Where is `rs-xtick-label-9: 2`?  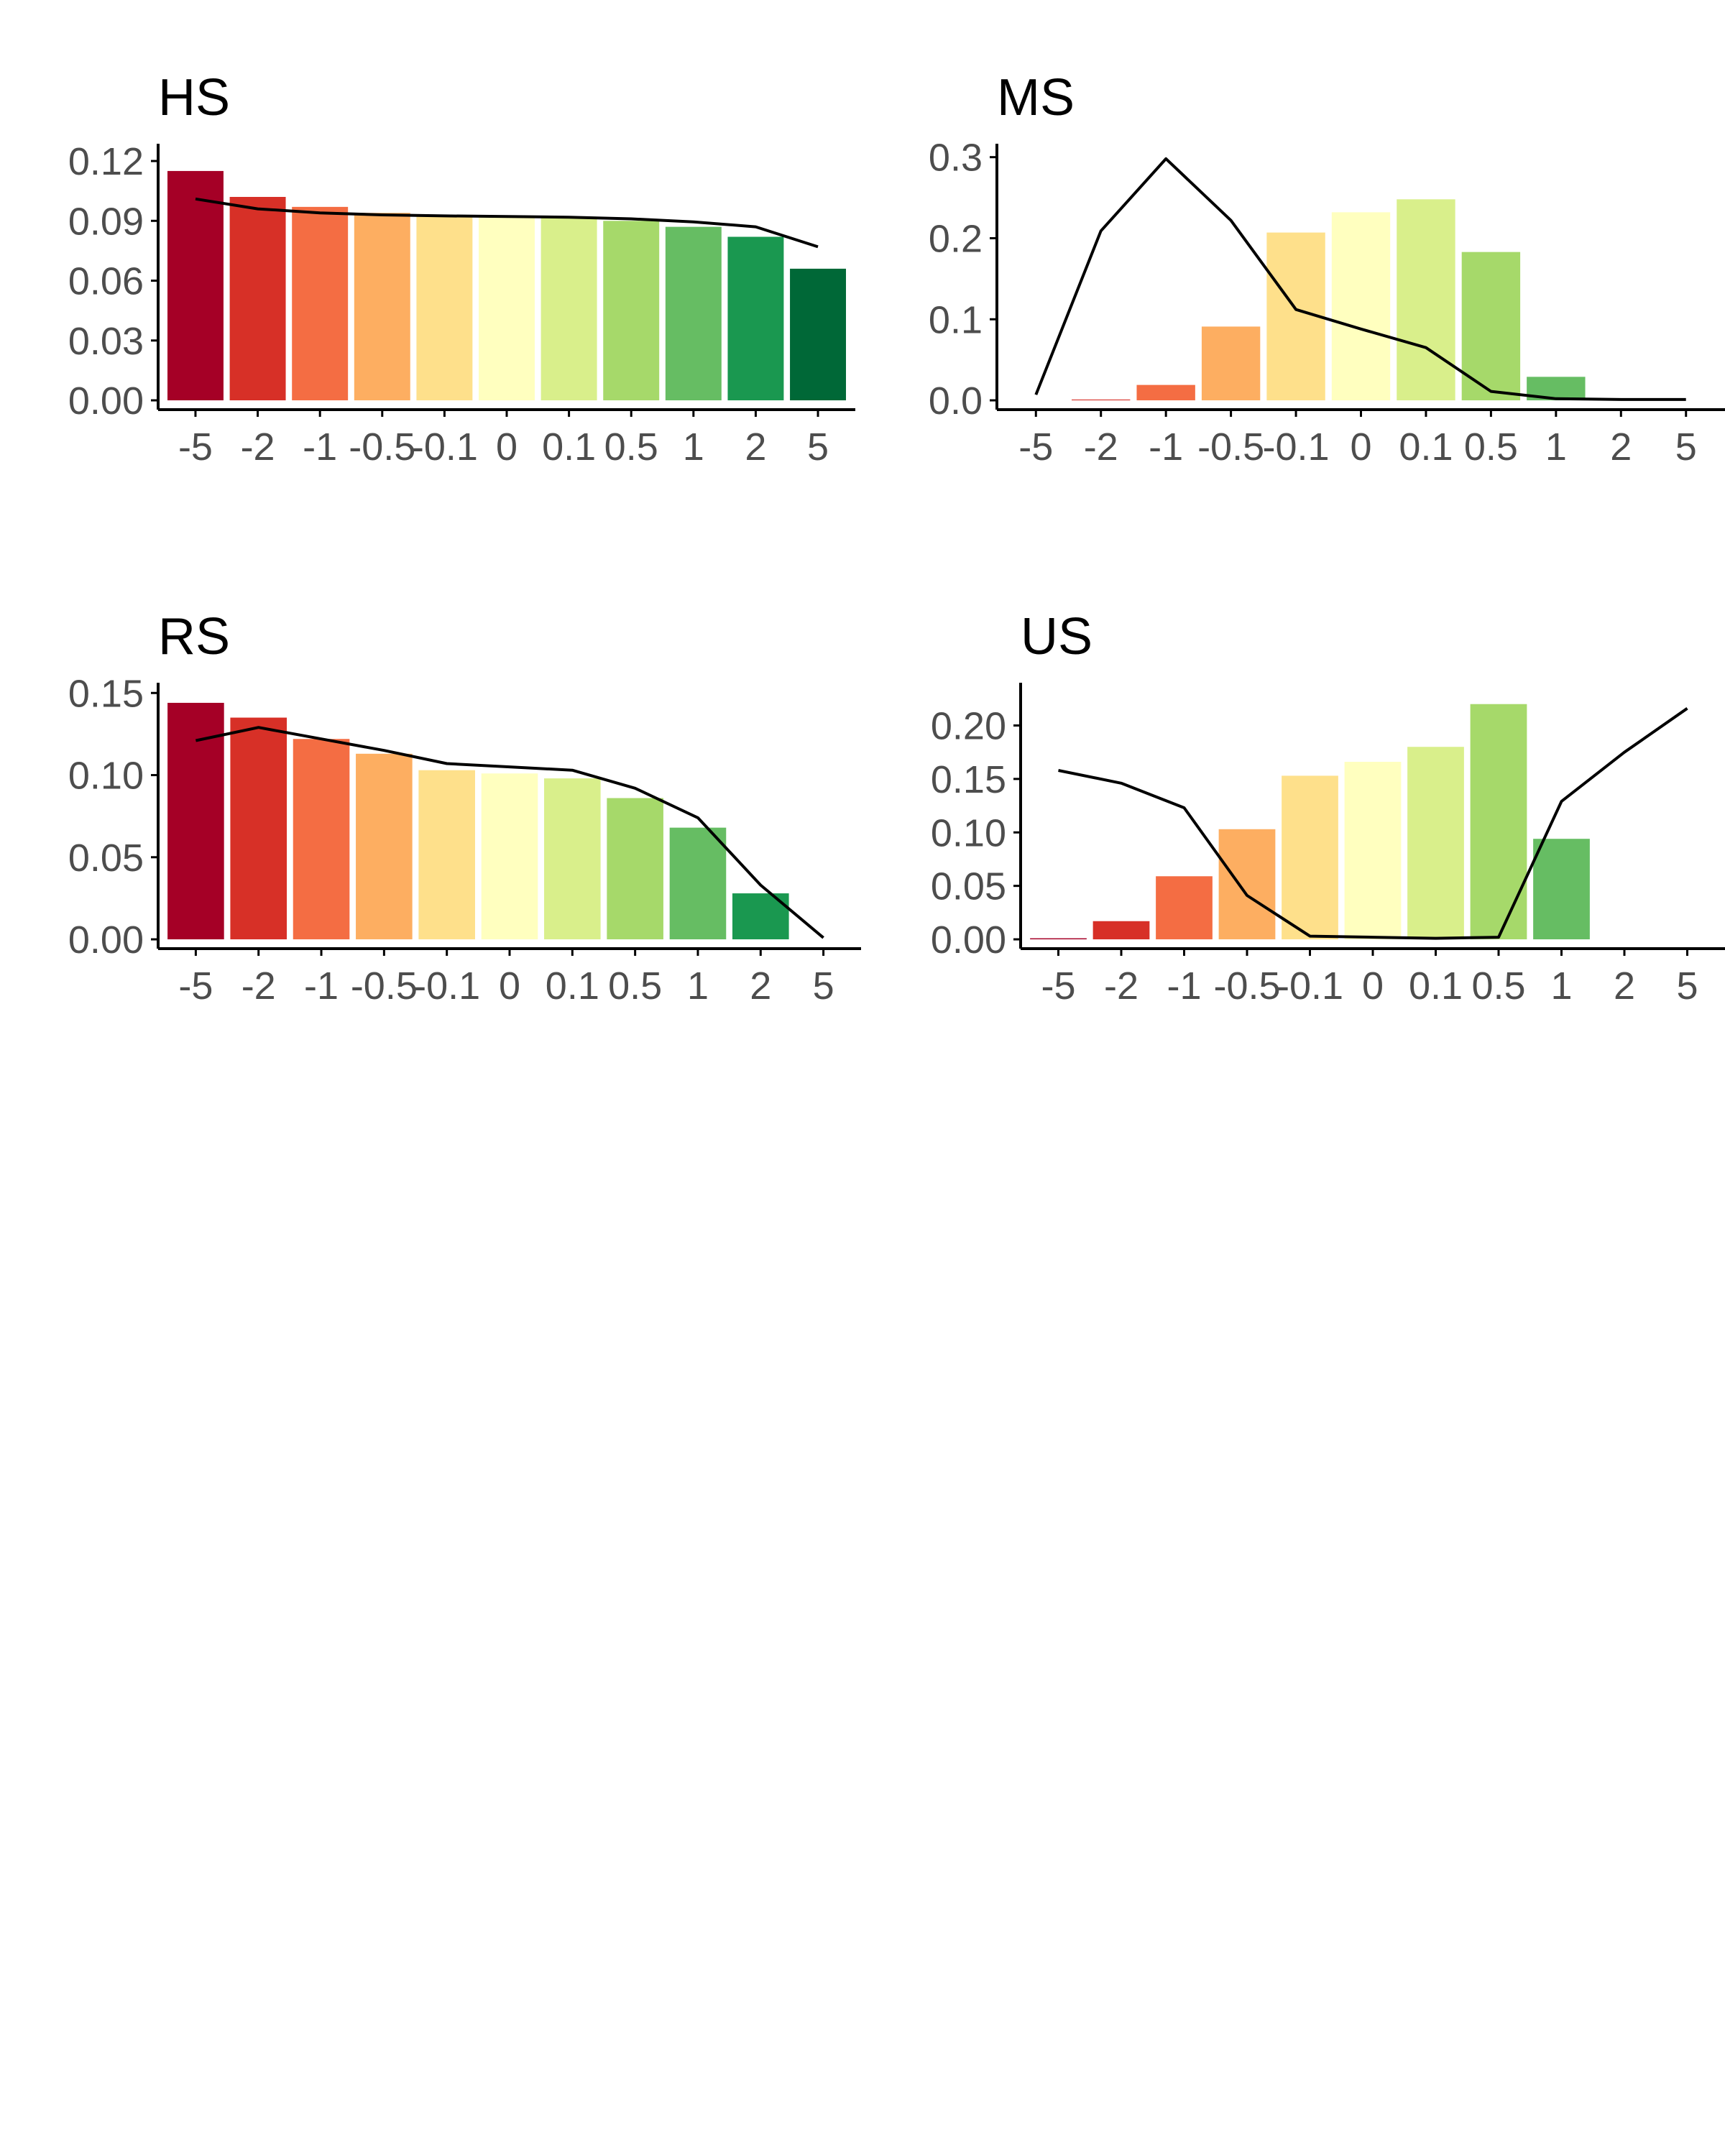
rs-xtick-label-9: 2 is located at coordinates (760, 986).